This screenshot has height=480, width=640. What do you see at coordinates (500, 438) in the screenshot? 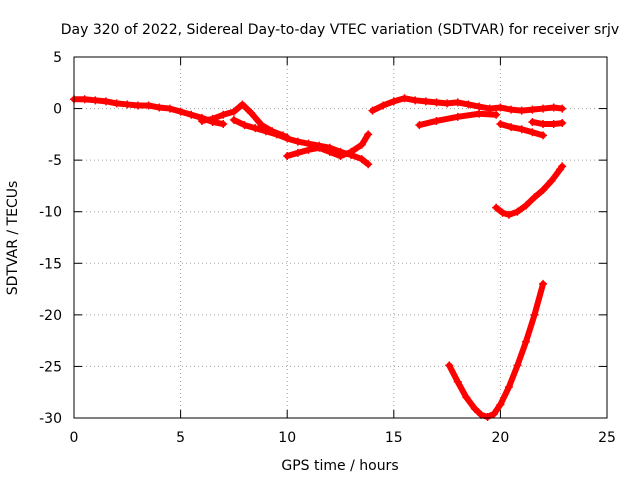
I see `x-tick-label: 20` at bounding box center [500, 438].